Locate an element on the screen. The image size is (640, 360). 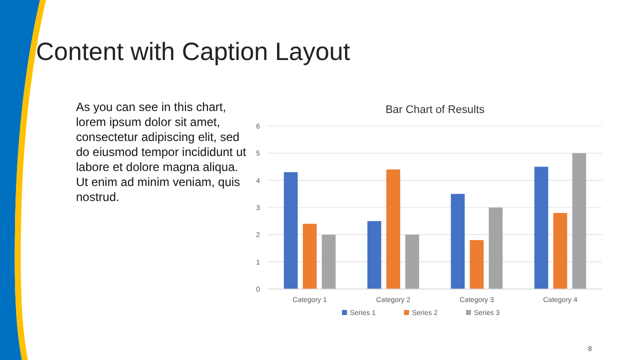
text: As you can see in this chart, lorem ipsum dolor sit amet, consectetur adipiscing elit, sed do eiusmod tempor incididunt ut labore et dolore magna aliqua. Ut enim ad minim veniam, quis nostrud. is located at coordinates (161, 152).